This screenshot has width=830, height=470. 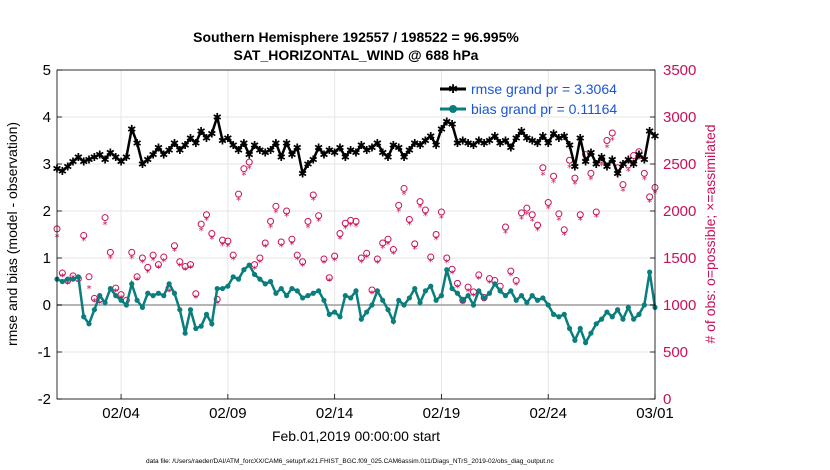 I want to click on x-axis-label: Feb.01,2019 00:00:00 start, so click(x=356, y=436).